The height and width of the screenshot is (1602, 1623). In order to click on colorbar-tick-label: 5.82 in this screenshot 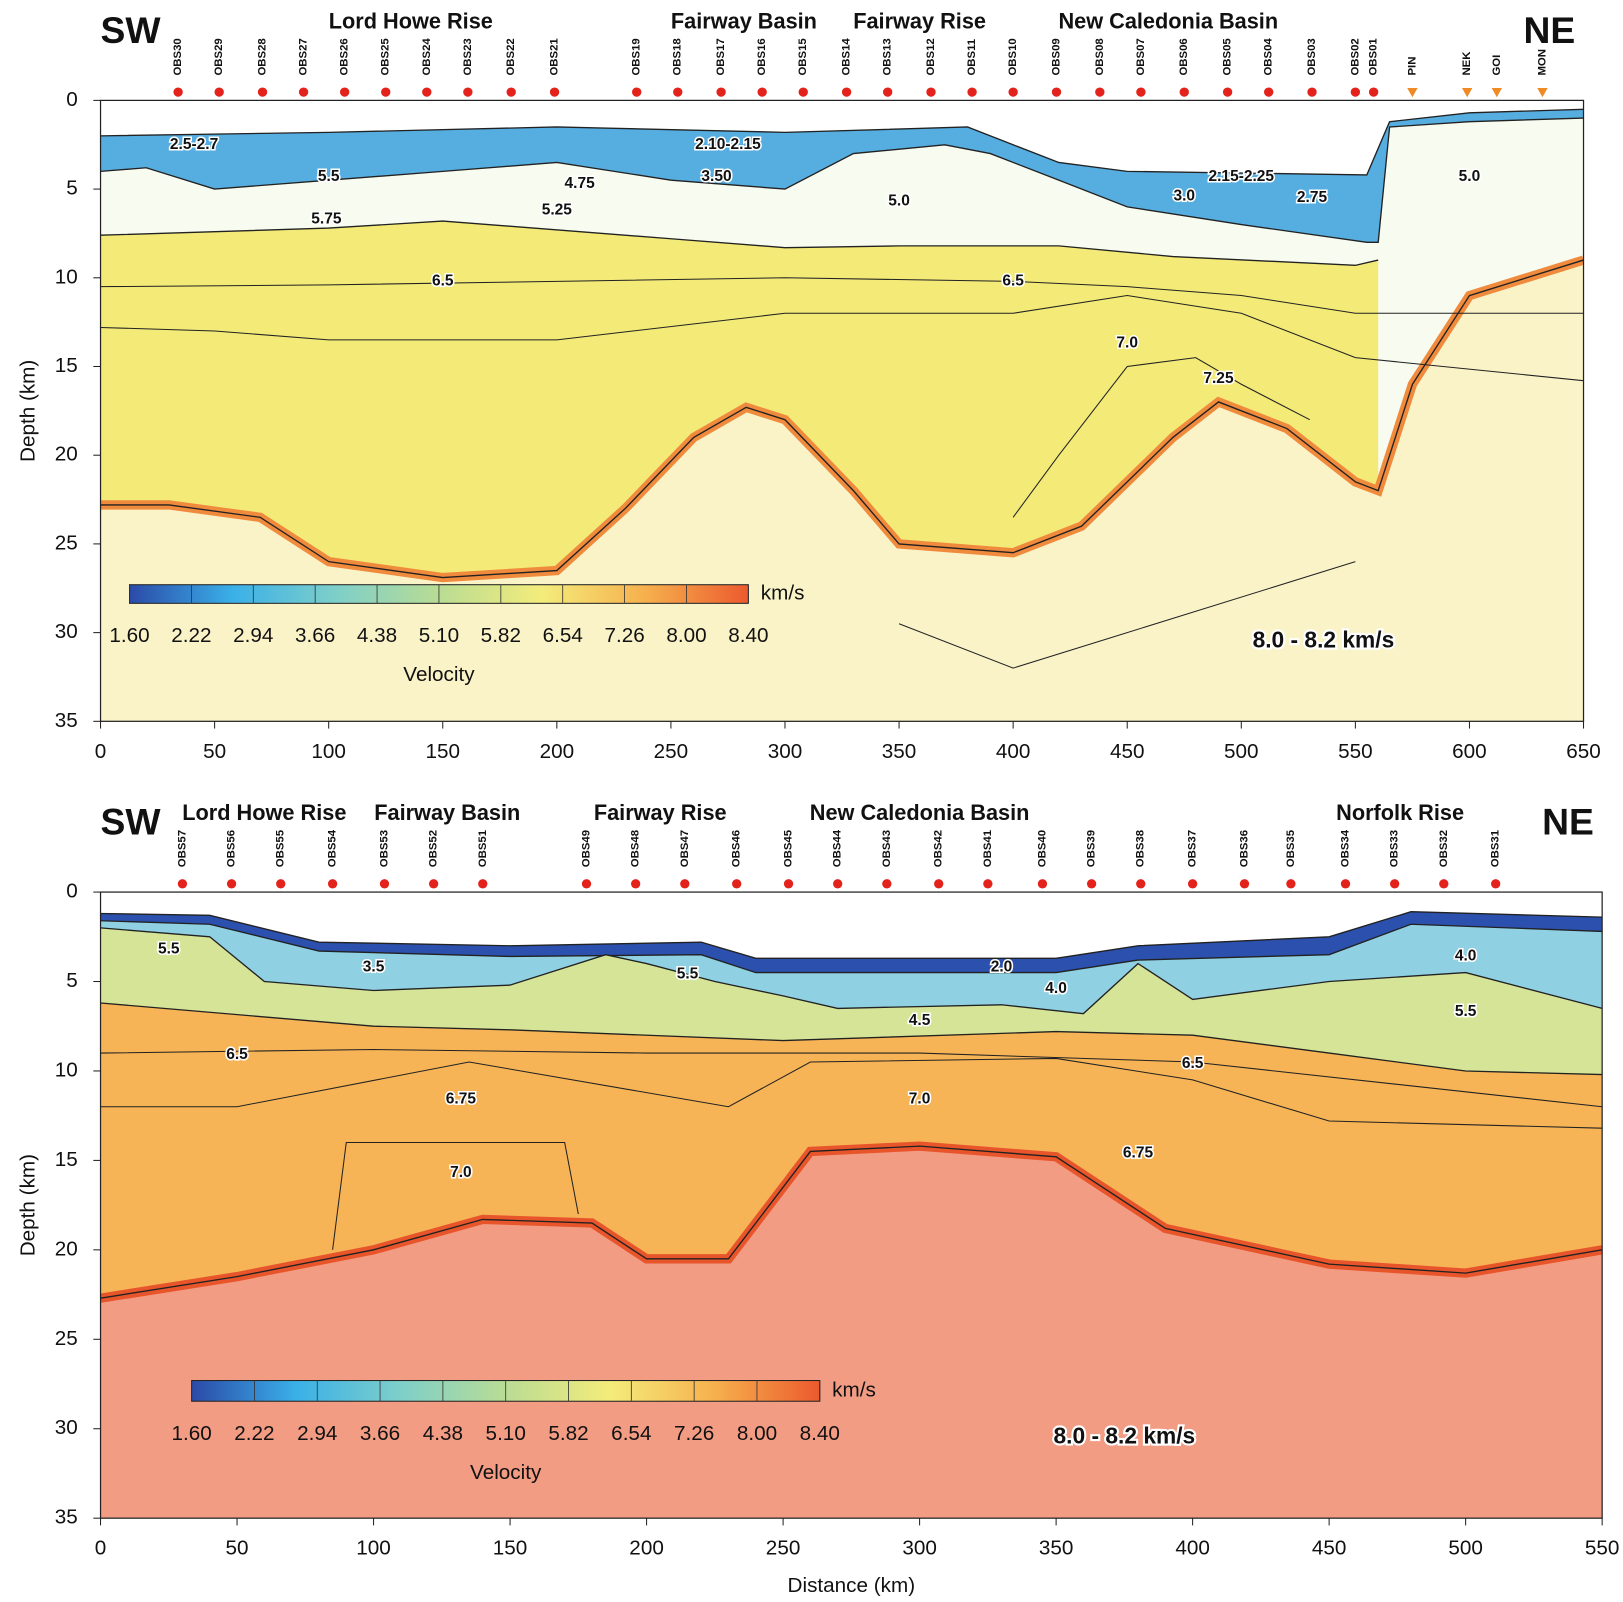, I will do `click(501, 635)`.